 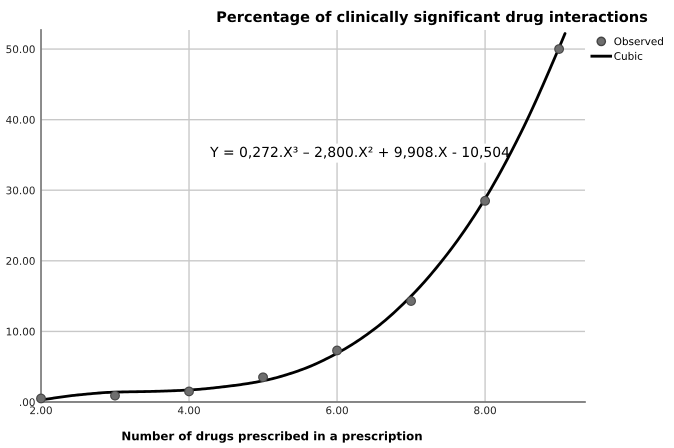 I want to click on x-tick-label: 8.00, so click(x=485, y=410).